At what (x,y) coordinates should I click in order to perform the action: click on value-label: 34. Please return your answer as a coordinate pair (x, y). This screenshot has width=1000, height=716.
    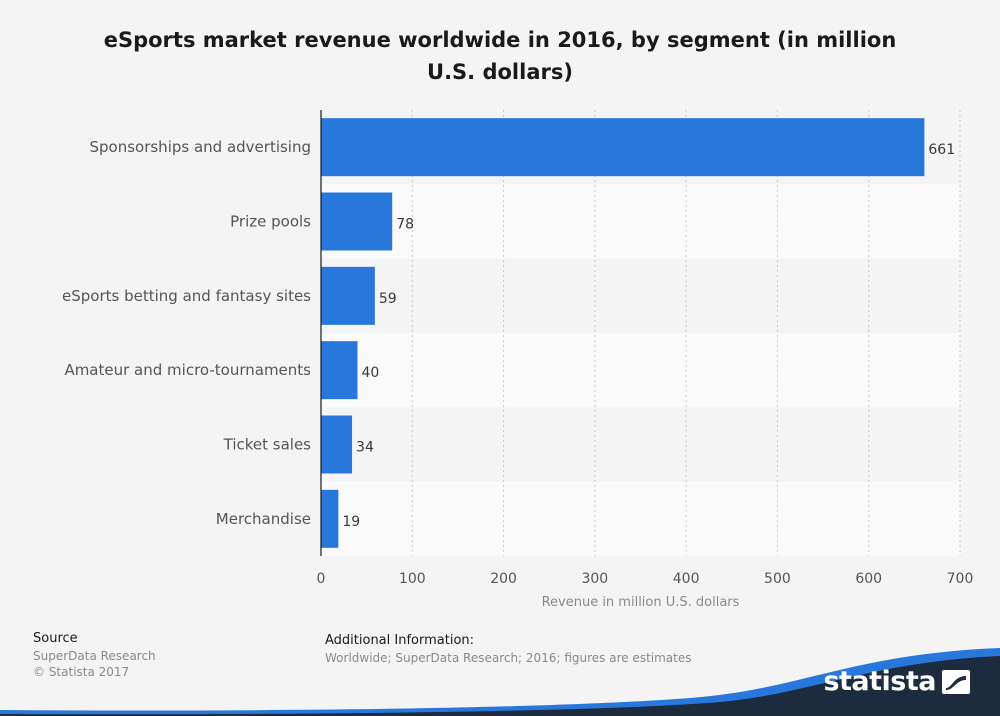
    Looking at the image, I should click on (365, 448).